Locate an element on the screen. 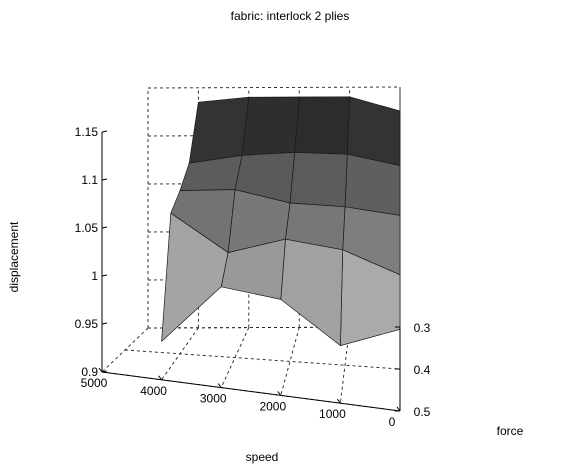 The height and width of the screenshot is (466, 580). x-axis-label: speed is located at coordinates (262, 457).